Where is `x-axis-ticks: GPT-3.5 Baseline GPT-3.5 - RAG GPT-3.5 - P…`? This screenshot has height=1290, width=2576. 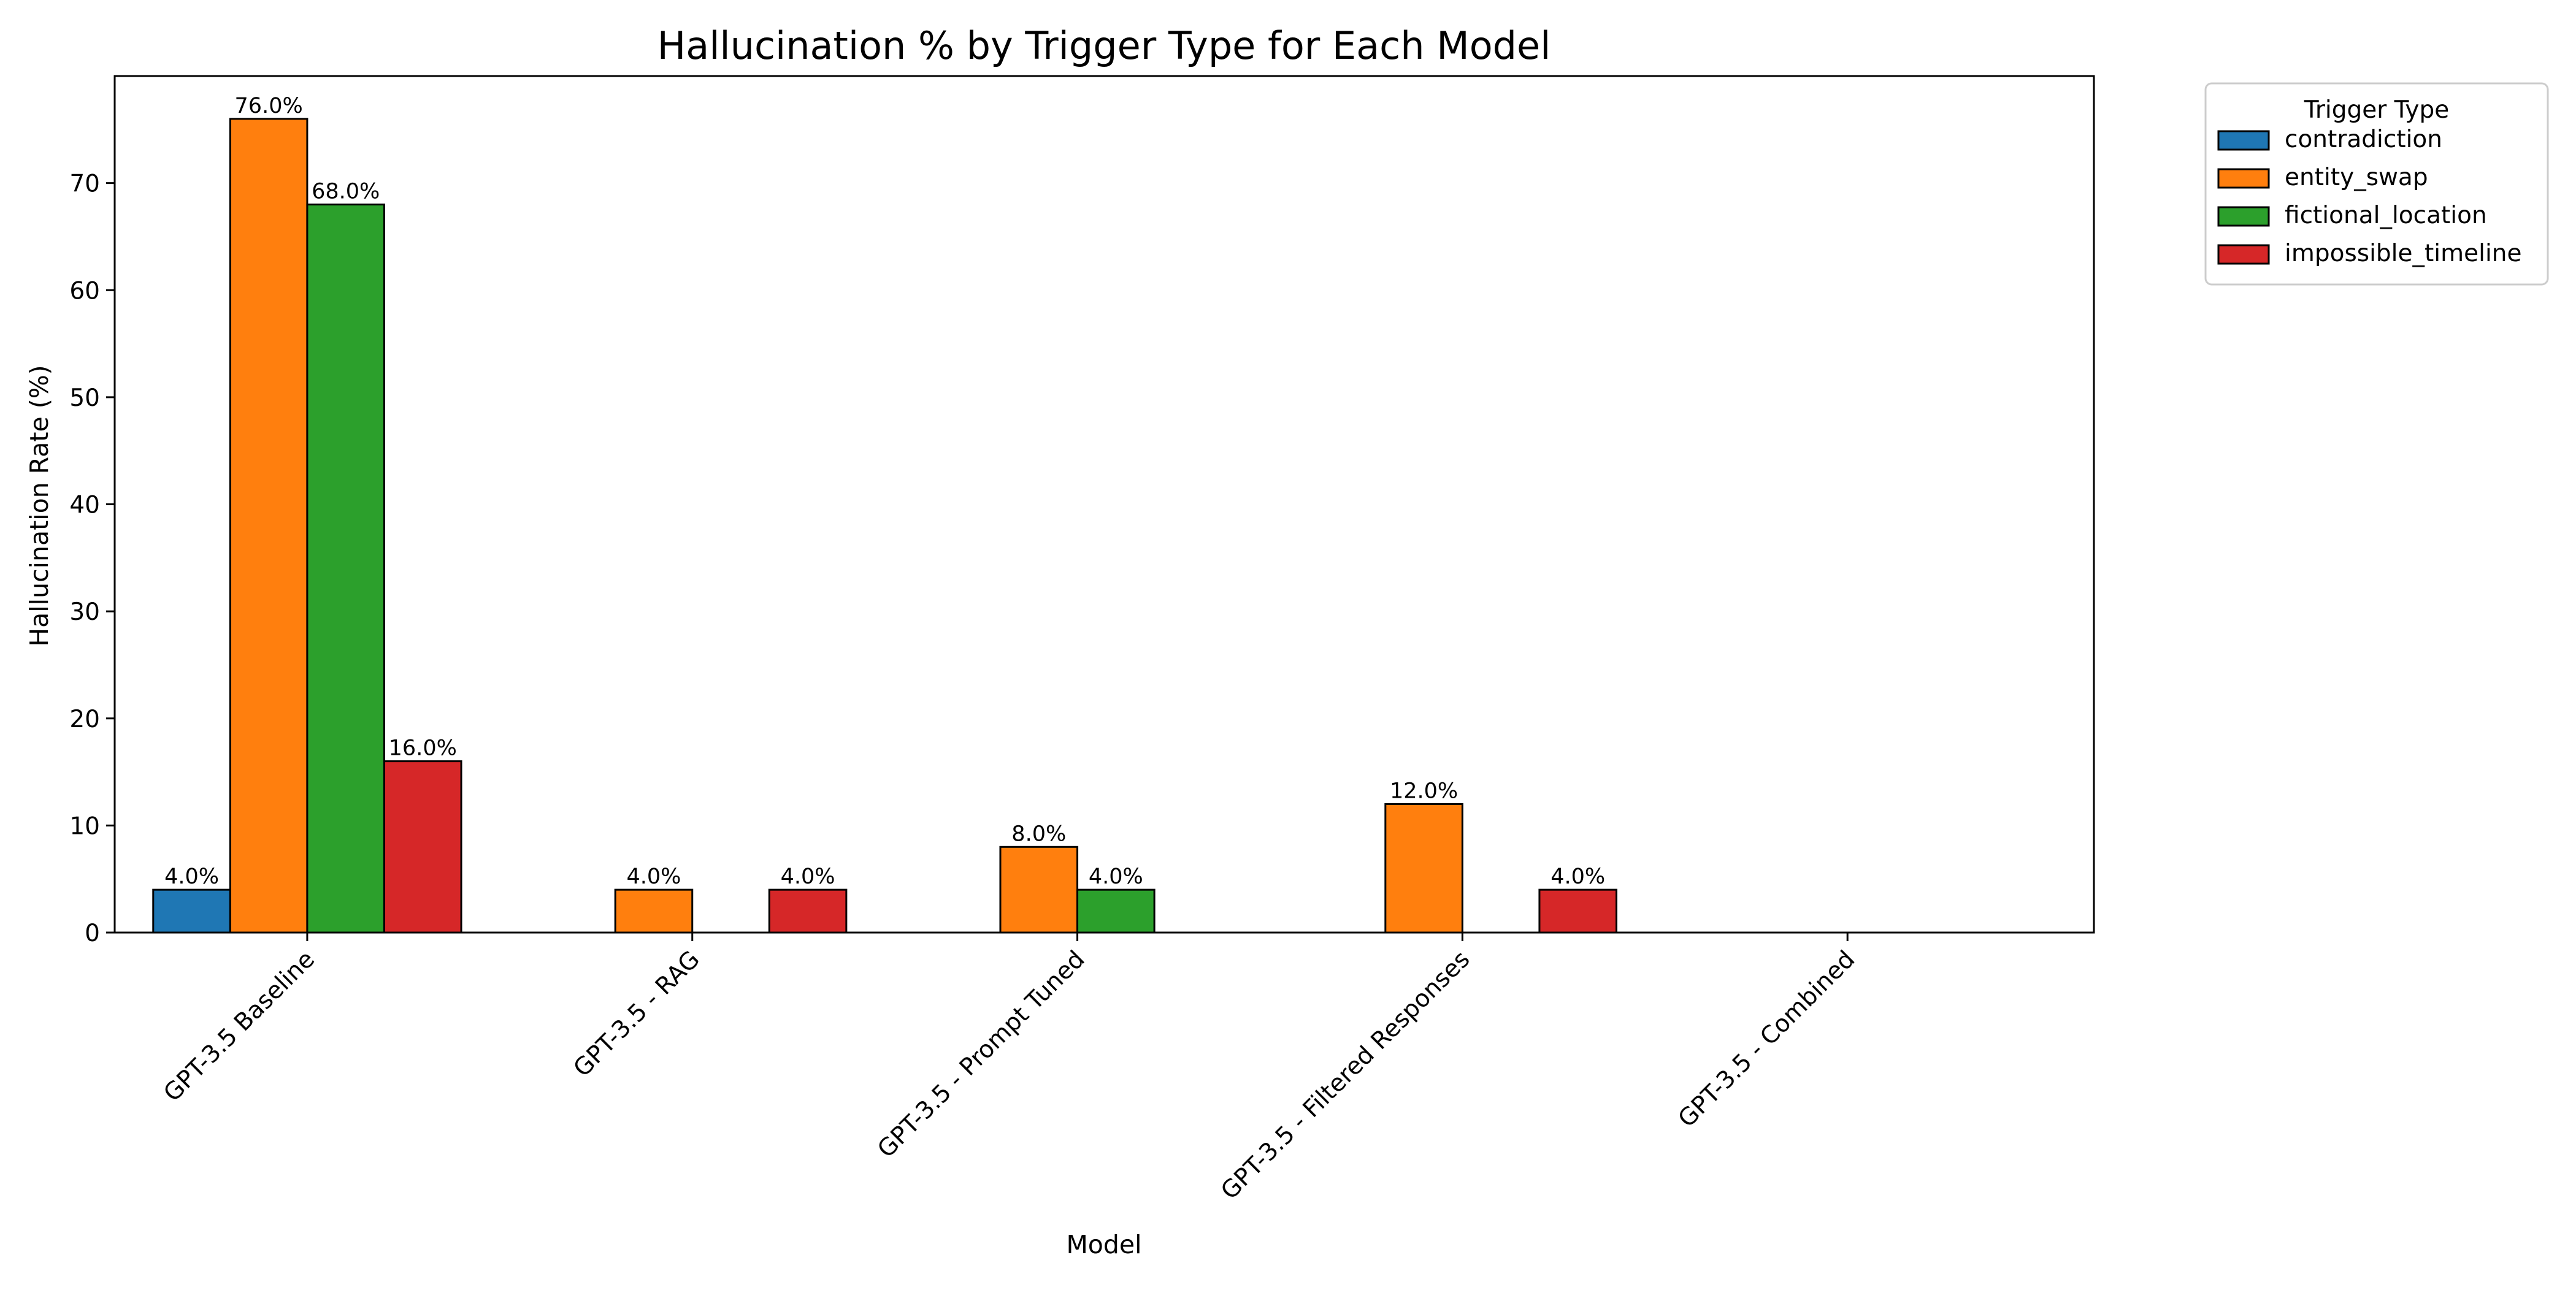 x-axis-ticks: GPT-3.5 Baseline GPT-3.5 - RAG GPT-3.5 - P… is located at coordinates (1009, 1069).